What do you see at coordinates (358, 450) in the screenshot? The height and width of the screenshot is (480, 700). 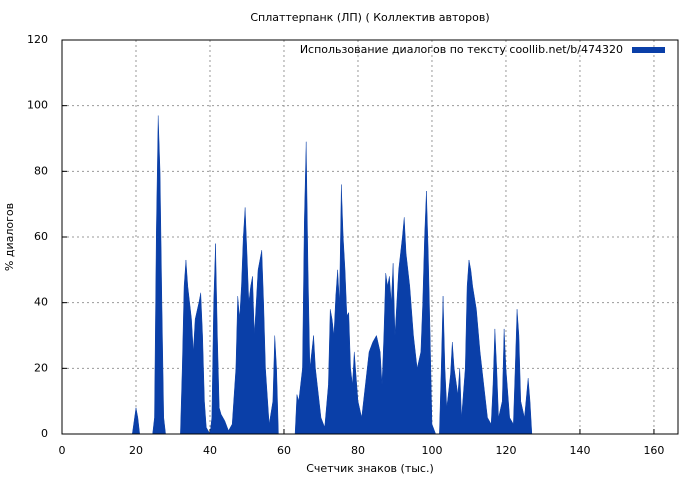 I see `x-tick-label: 80` at bounding box center [358, 450].